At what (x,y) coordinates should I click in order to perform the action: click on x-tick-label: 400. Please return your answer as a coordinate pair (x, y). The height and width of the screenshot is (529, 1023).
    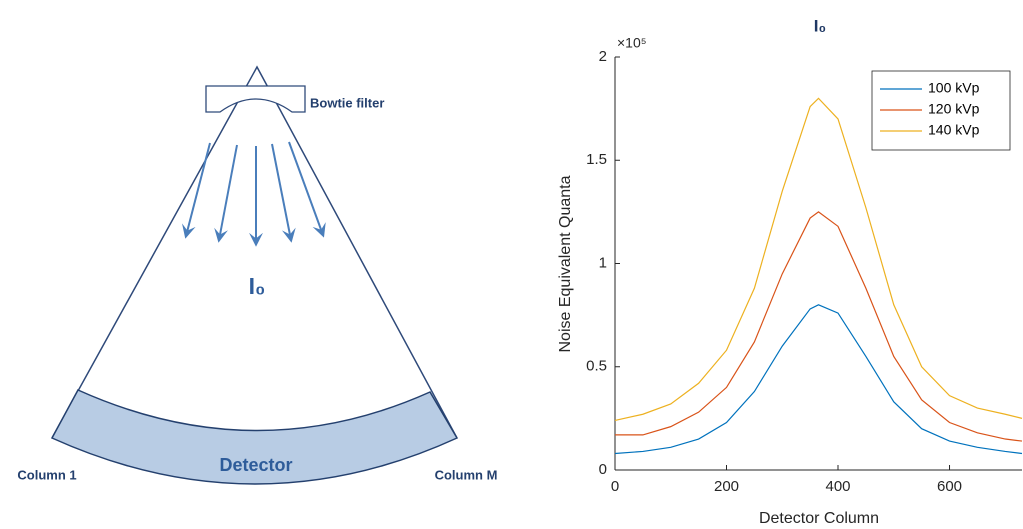
    Looking at the image, I should click on (837, 486).